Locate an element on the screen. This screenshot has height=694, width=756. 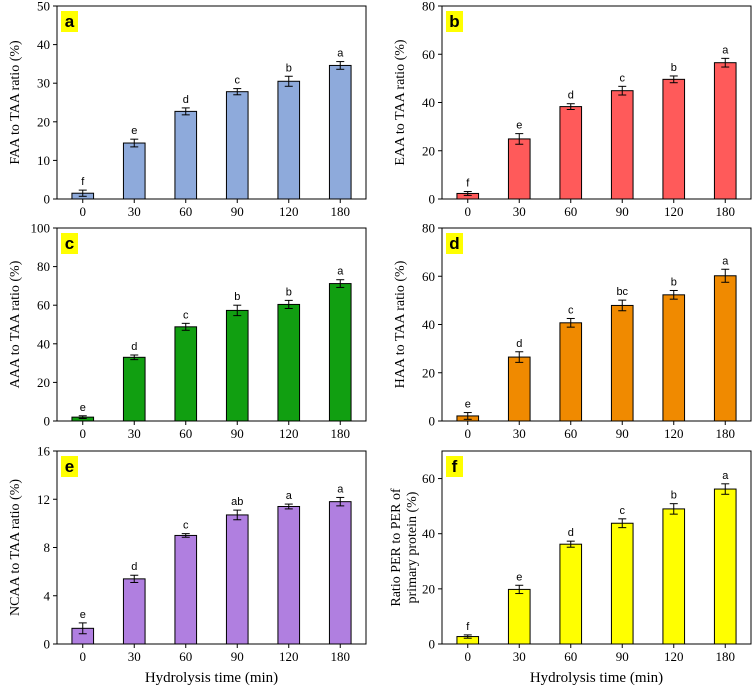
significance-letter-d-180: a is located at coordinates (725, 261).